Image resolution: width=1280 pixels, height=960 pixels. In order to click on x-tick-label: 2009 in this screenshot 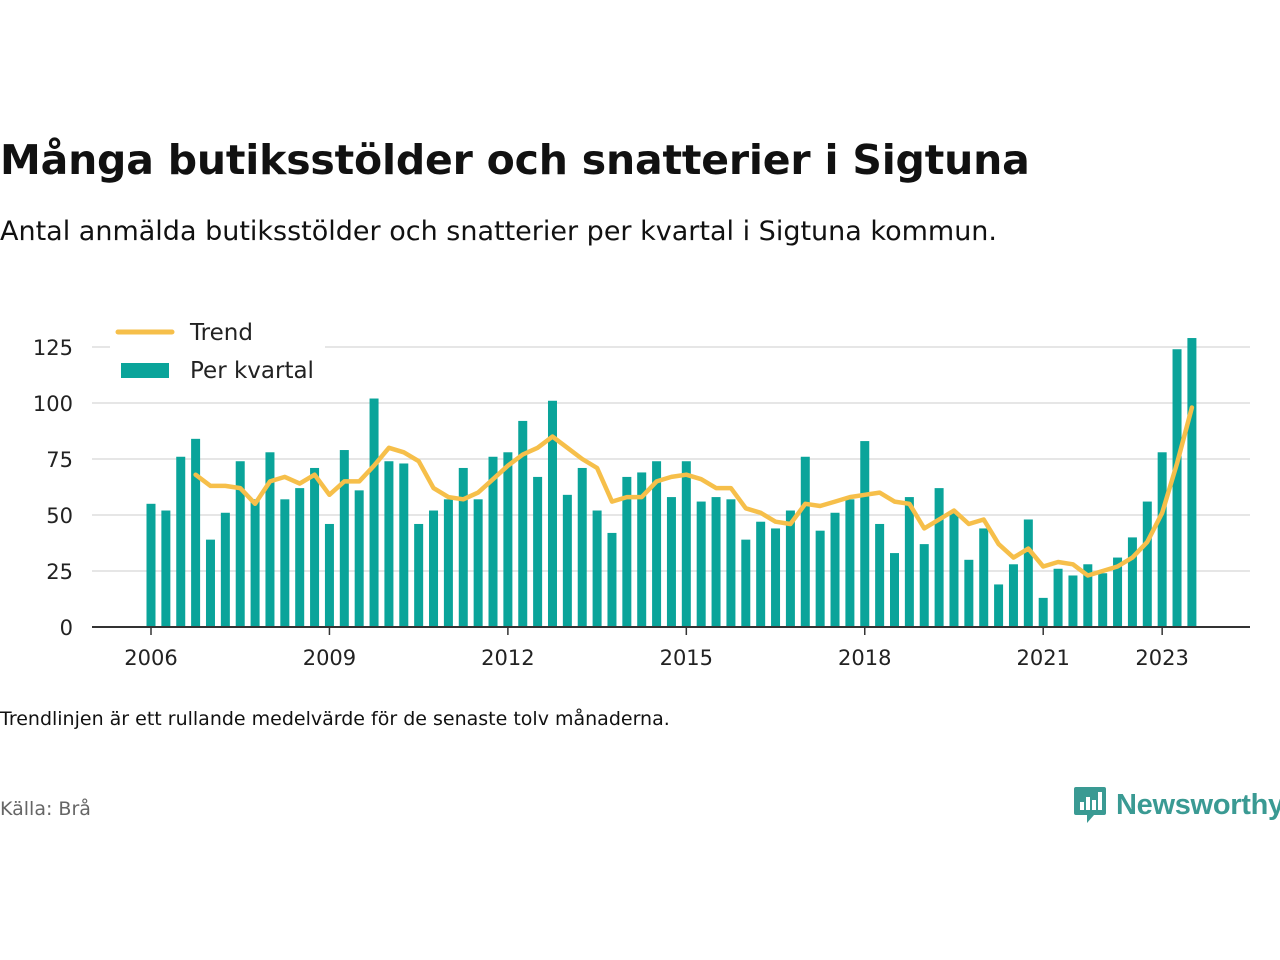, I will do `click(329, 658)`.